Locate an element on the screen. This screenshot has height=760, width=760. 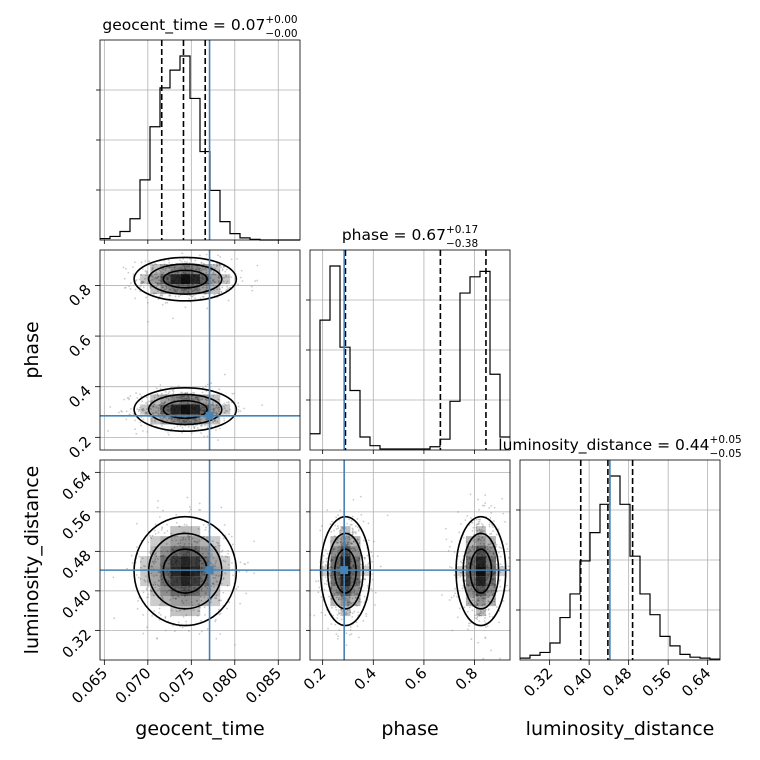
y-axis-label-luminosity_distance: luminosity_distance is located at coordinates (32, 560).